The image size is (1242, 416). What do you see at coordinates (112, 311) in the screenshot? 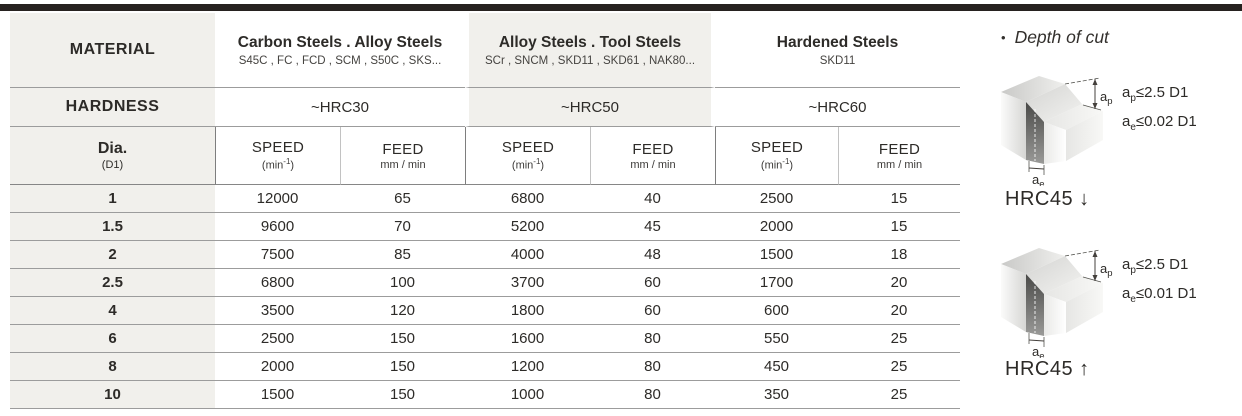
I see `dia-cell: 4` at bounding box center [112, 311].